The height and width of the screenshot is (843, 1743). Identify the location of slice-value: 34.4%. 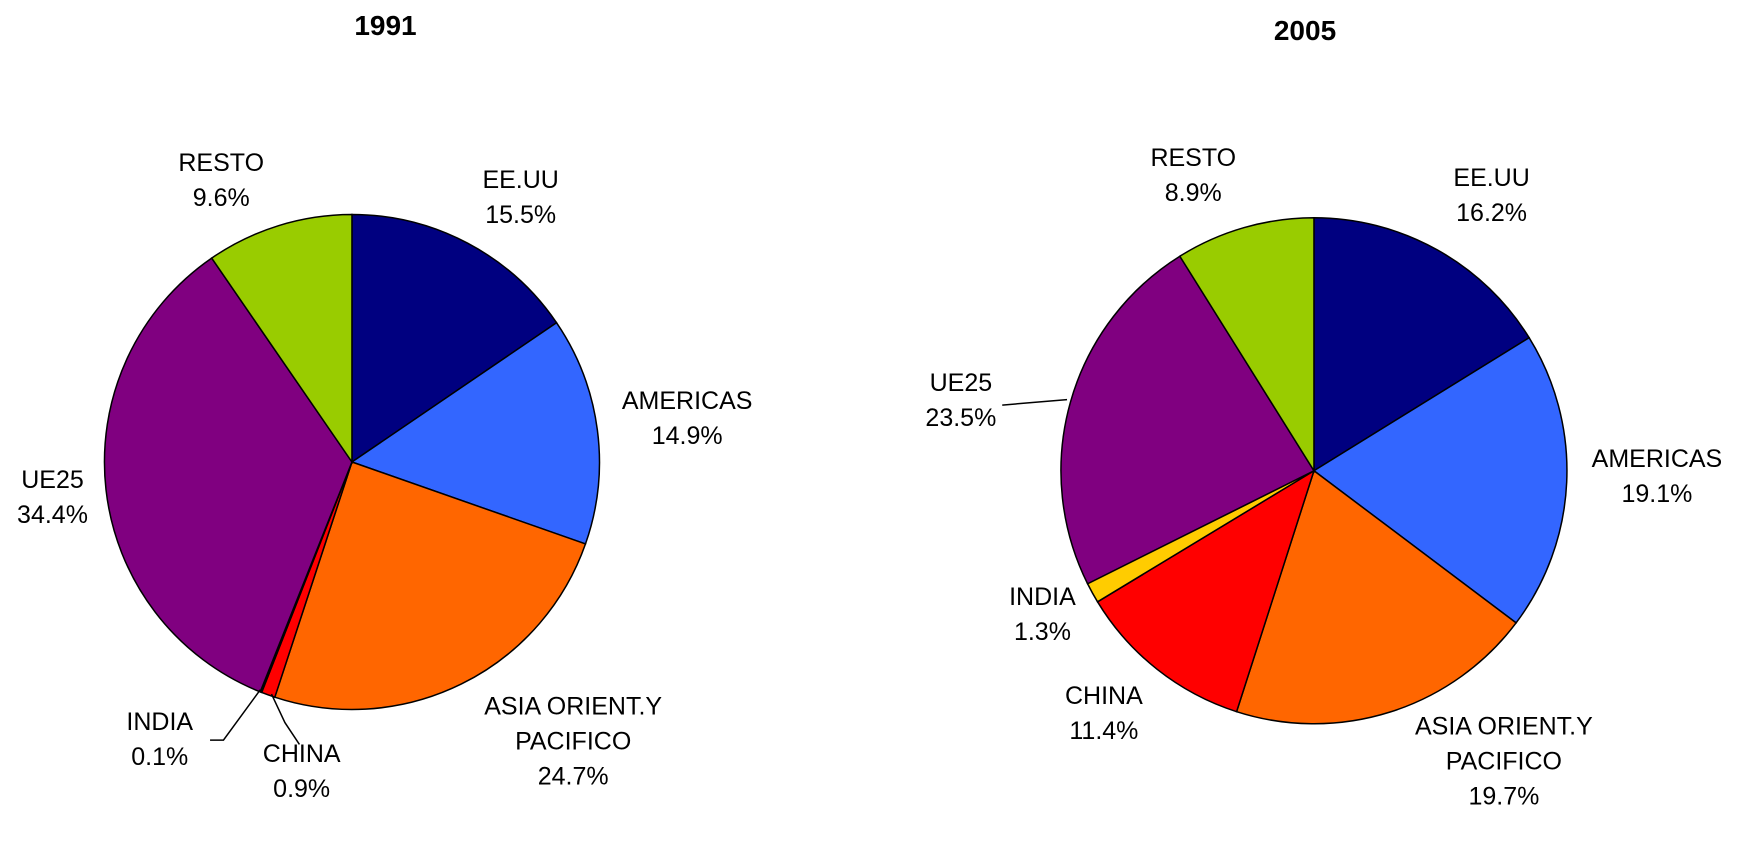
(52, 515).